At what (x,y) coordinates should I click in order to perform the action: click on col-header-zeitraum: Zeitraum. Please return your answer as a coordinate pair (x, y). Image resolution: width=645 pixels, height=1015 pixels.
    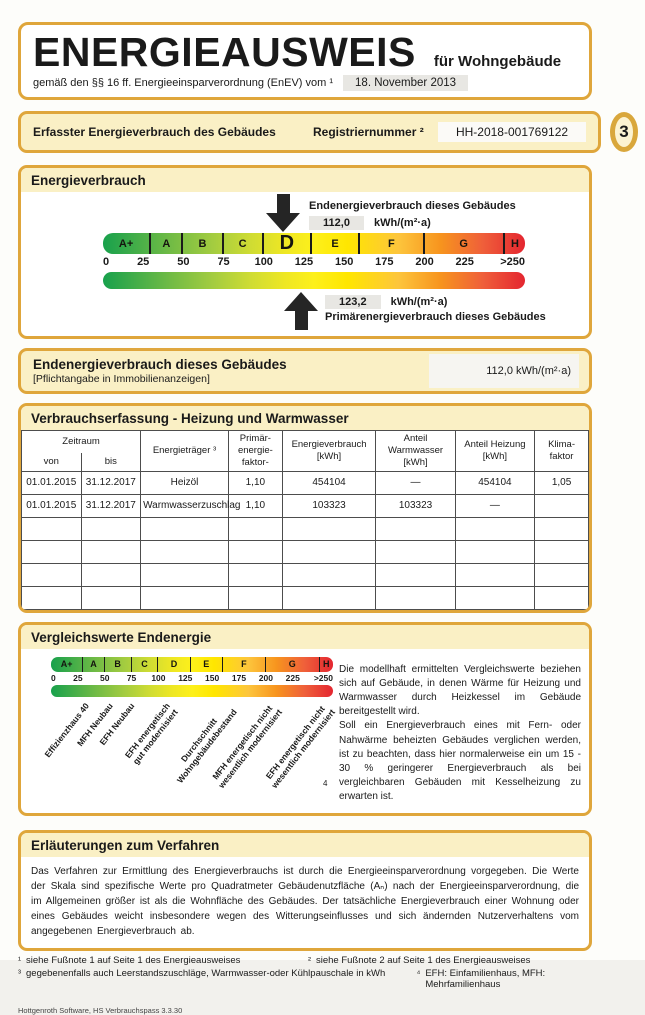
    Looking at the image, I should click on (81, 442).